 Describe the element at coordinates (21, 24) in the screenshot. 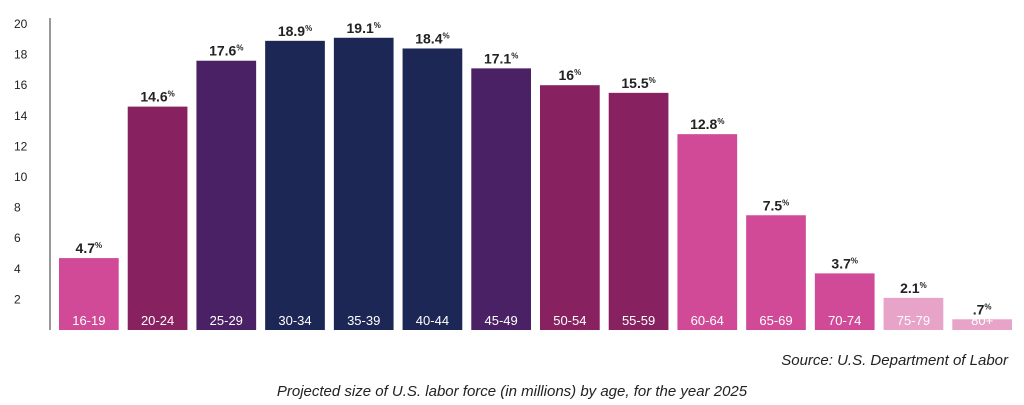

I see `y-tick-label: 20` at that location.